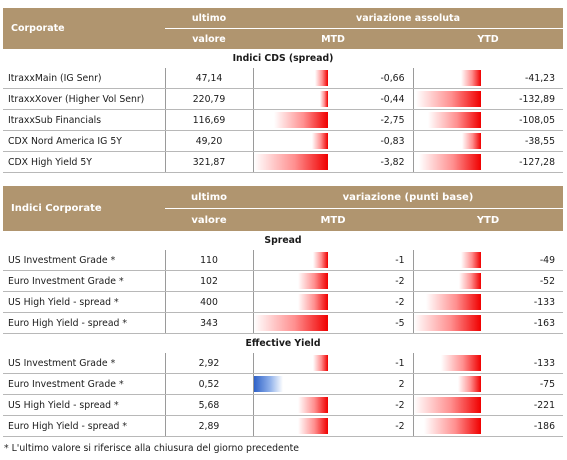 The height and width of the screenshot is (460, 567). Describe the element at coordinates (522, 162) in the screenshot. I see `ytd-value: -127,28` at that location.